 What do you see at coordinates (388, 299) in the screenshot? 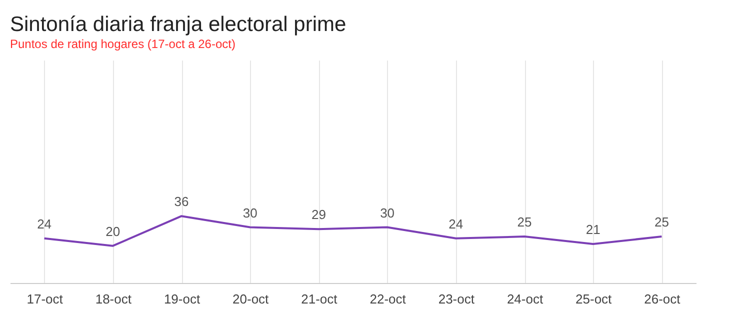
I see `x-tick-label: 22-oct` at bounding box center [388, 299].